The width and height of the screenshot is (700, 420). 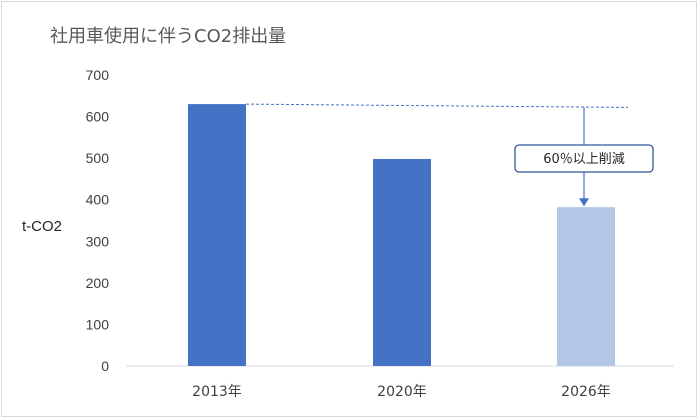 I want to click on y-tick-label: 700, so click(x=98, y=75).